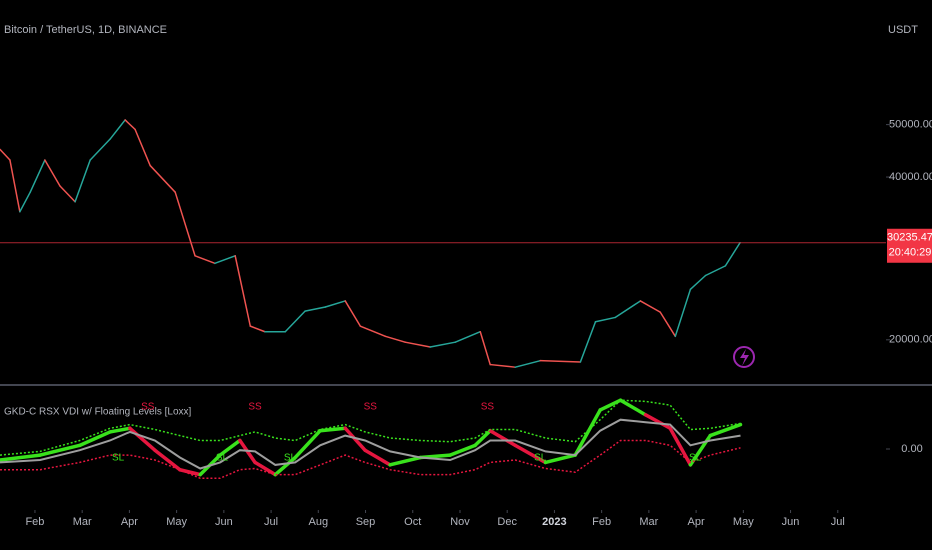 The height and width of the screenshot is (550, 932). Describe the element at coordinates (910, 125) in the screenshot. I see `y-tick-label: 50000.00` at that location.